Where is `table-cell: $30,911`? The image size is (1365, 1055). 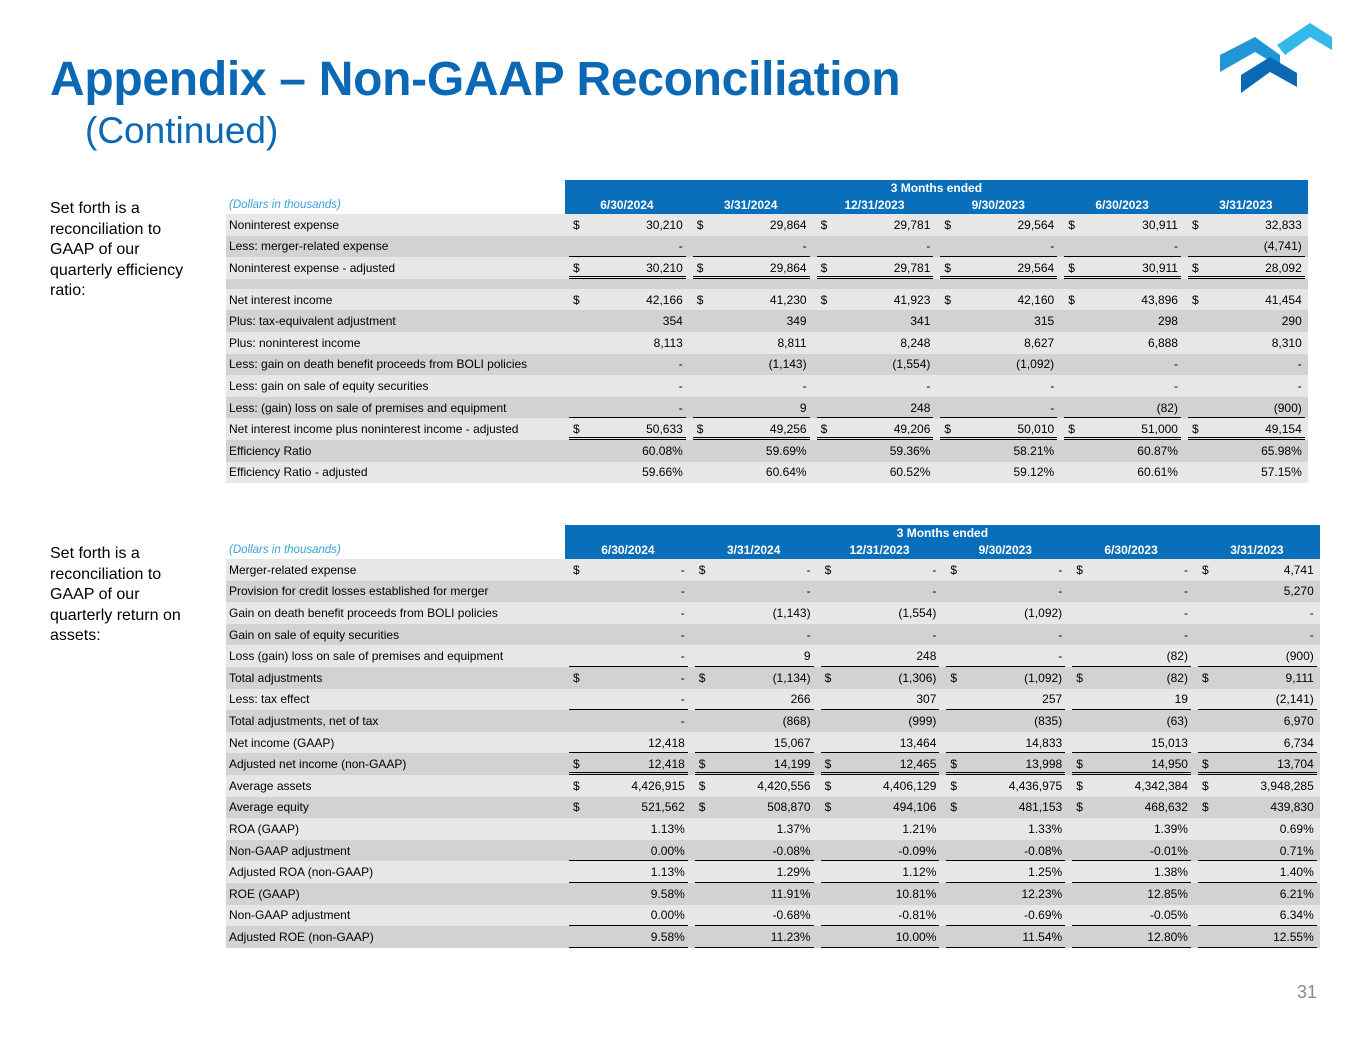
table-cell: $30,911 is located at coordinates (1122, 268).